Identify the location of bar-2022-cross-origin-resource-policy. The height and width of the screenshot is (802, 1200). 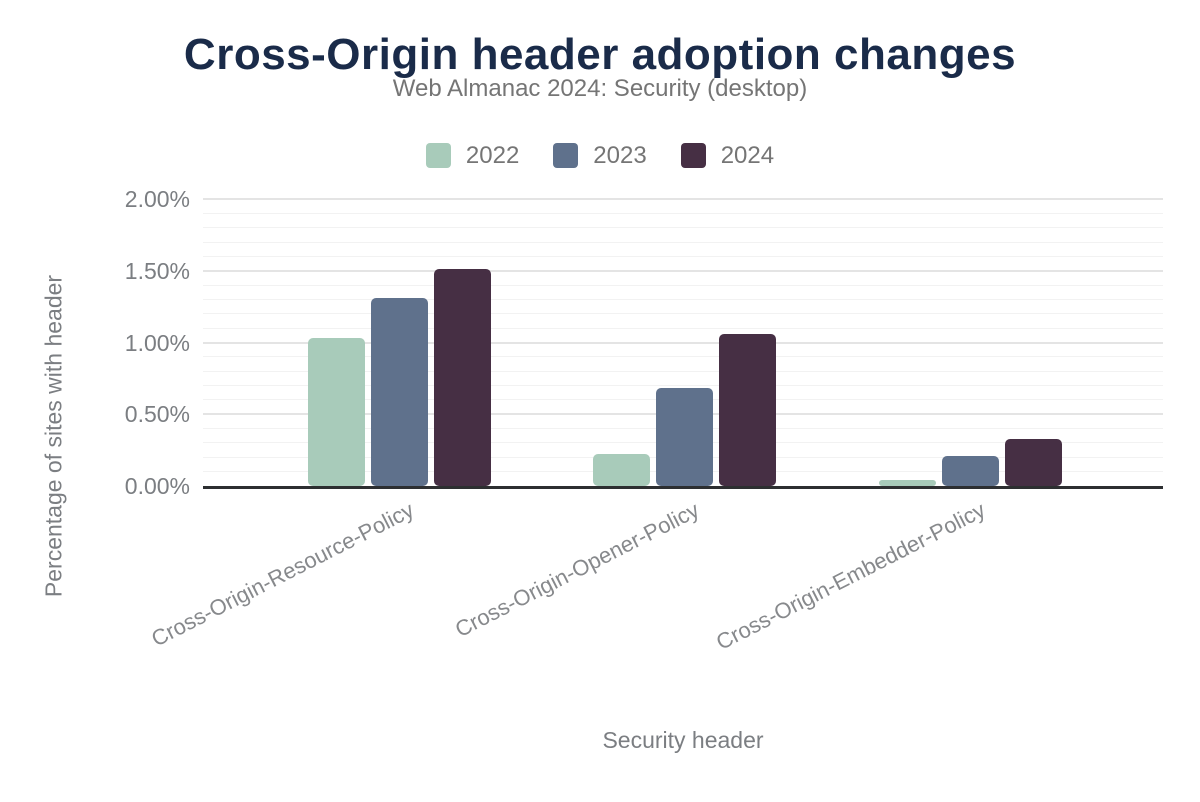
(336, 412).